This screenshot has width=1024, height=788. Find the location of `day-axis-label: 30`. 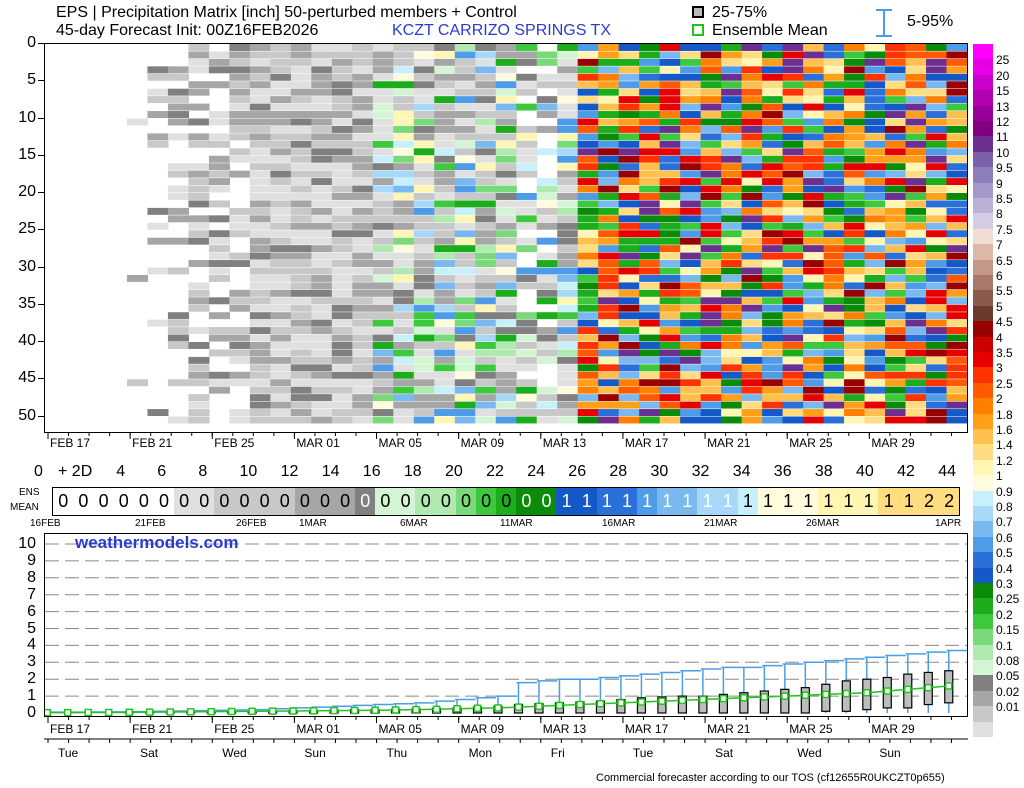

day-axis-label: 30 is located at coordinates (659, 471).